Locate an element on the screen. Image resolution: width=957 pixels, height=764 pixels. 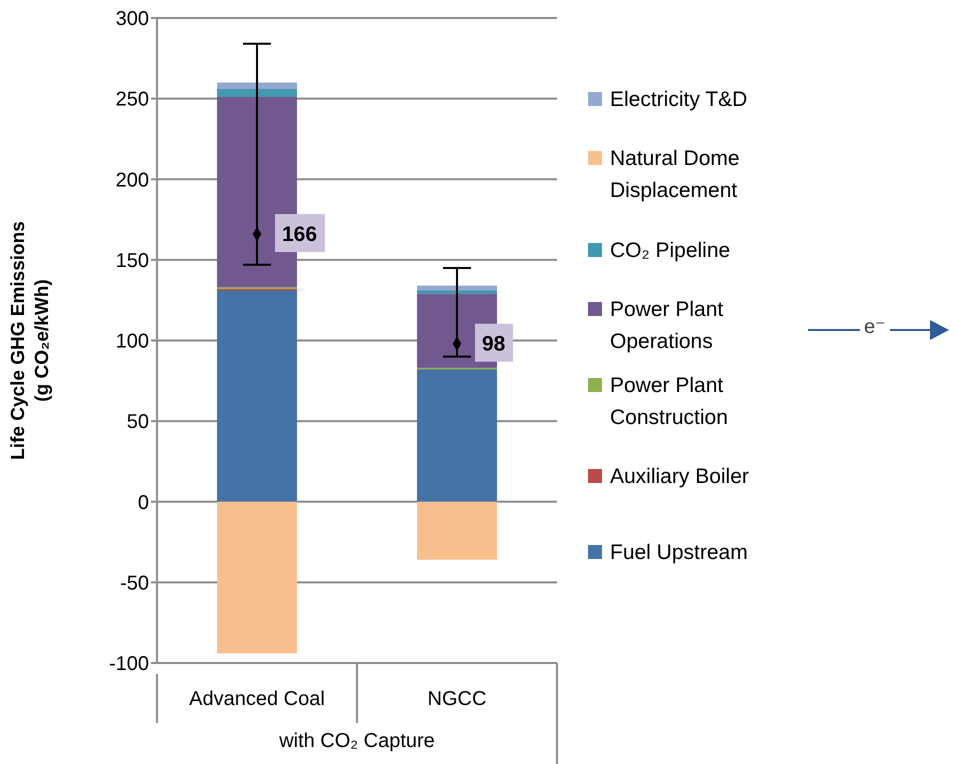
legend-label: Auxiliary Boiler is located at coordinates (679, 477).